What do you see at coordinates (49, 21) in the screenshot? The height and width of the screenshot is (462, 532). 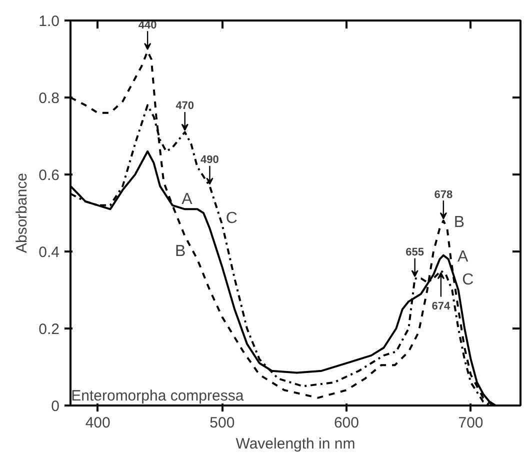 I see `y-tick-label: 1.0` at bounding box center [49, 21].